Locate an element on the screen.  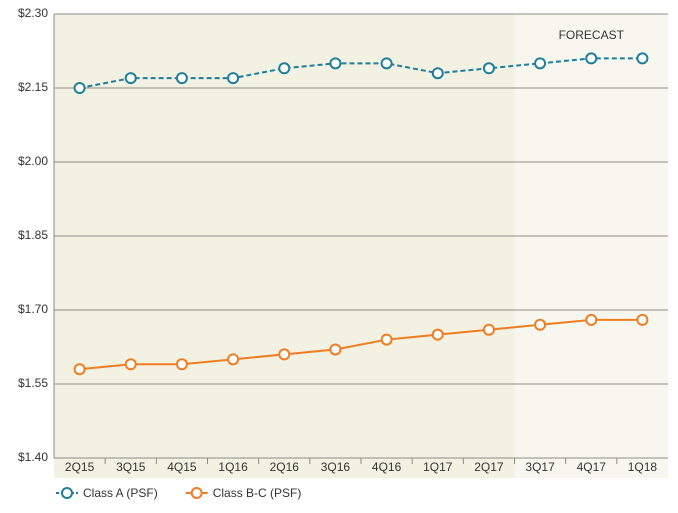
y-tick-label: $2.00 is located at coordinates (33, 161).